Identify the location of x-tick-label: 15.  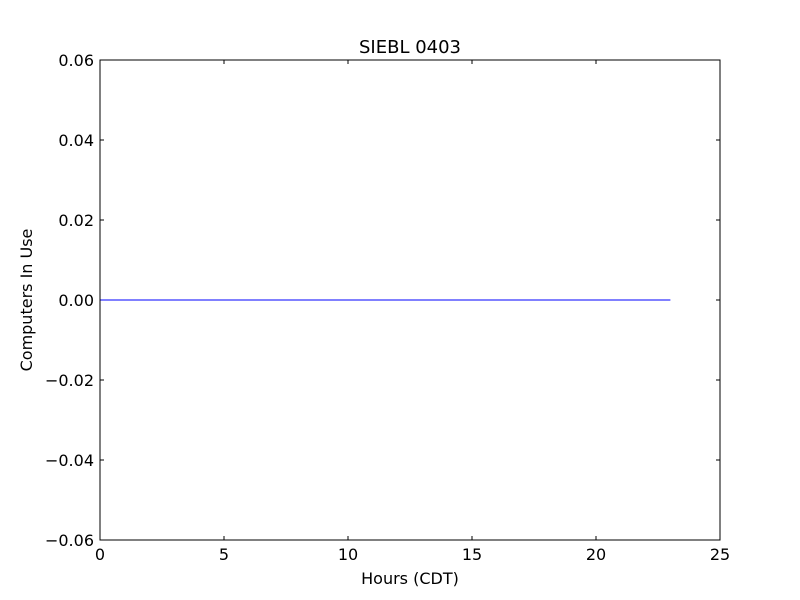
(472, 554).